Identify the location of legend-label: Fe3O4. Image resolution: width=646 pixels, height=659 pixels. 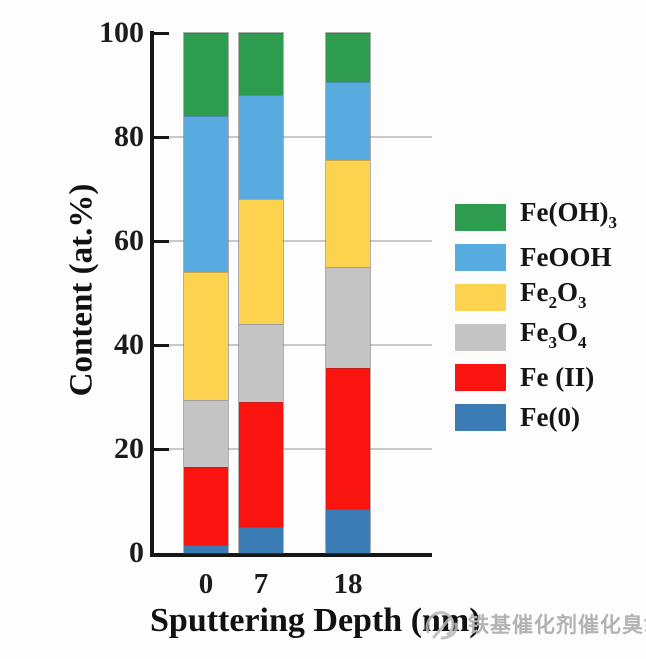
(553, 335).